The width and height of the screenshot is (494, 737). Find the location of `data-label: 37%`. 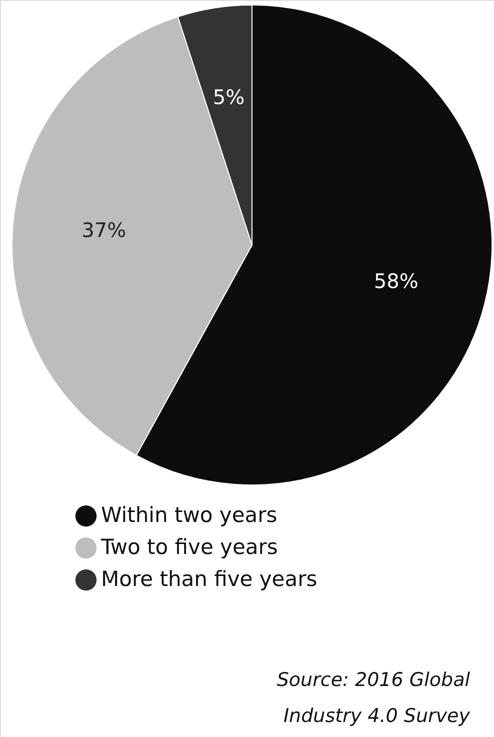

data-label: 37% is located at coordinates (104, 230).